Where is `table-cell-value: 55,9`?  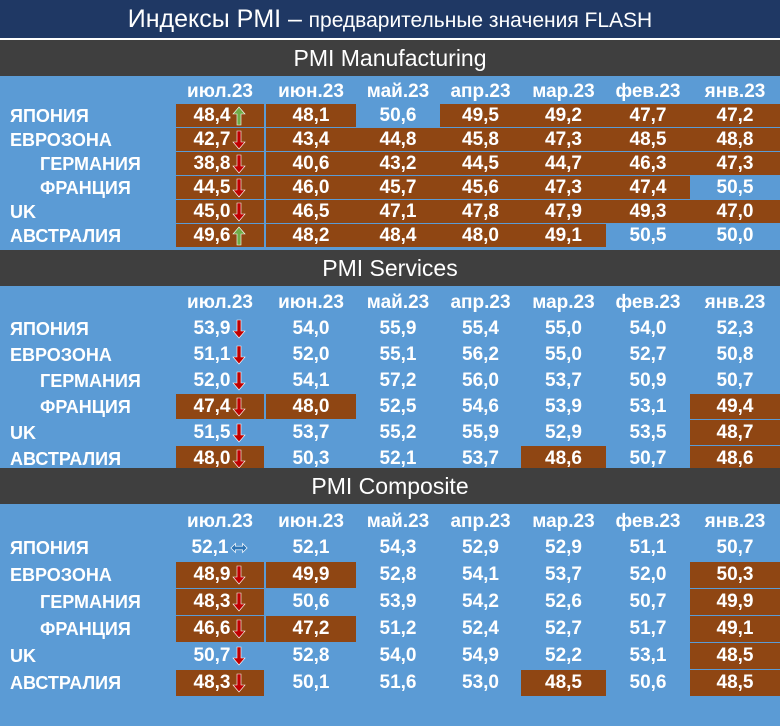 table-cell-value: 55,9 is located at coordinates (480, 432).